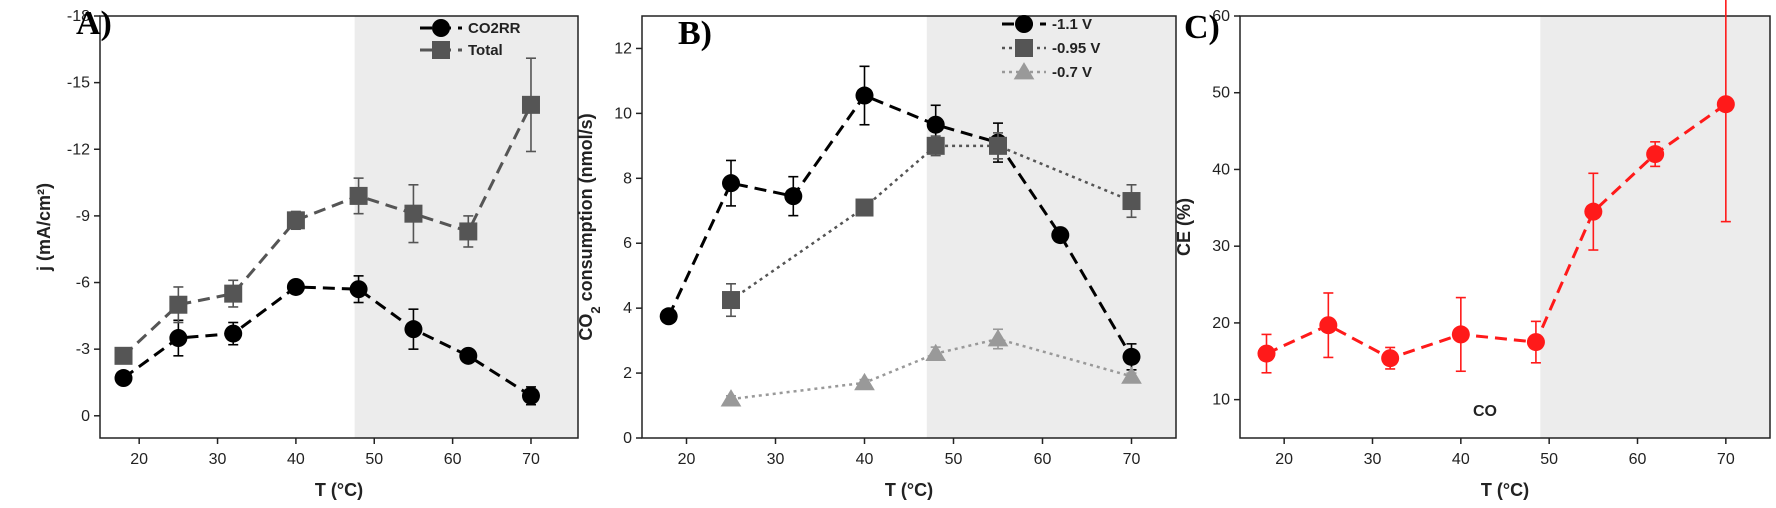 Image resolution: width=1776 pixels, height=508 pixels. What do you see at coordinates (627, 243) in the screenshot?
I see `y-tick-label: 6` at bounding box center [627, 243].